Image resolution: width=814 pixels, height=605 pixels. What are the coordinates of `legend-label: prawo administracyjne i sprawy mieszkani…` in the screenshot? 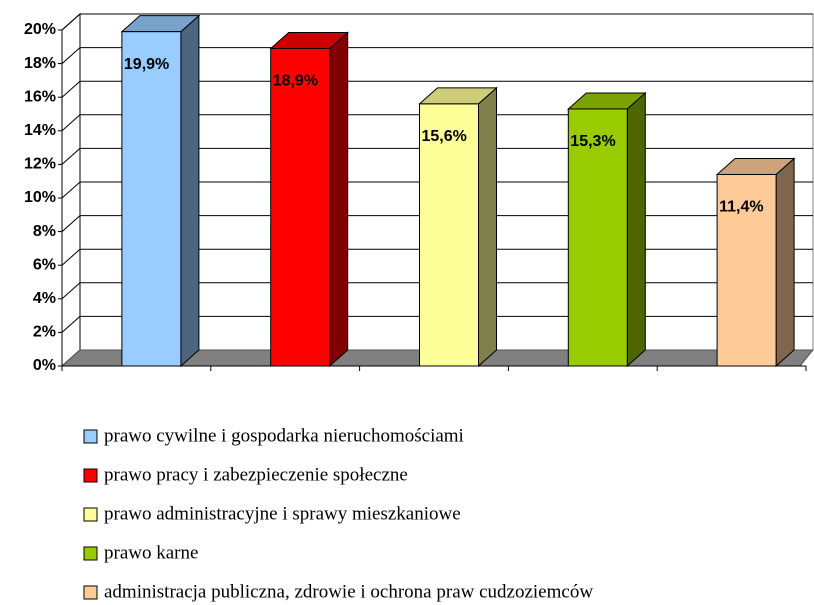 It's located at (282, 513).